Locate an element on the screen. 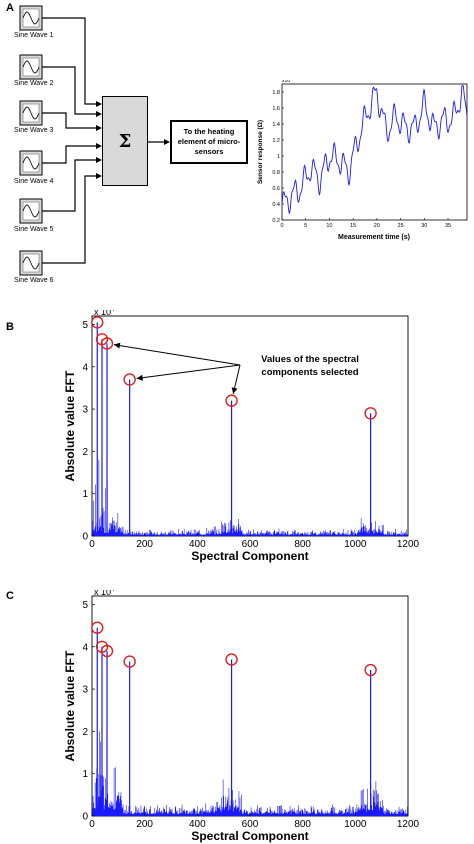 Image resolution: width=474 pixels, height=844 pixels. sensor-y-tick-label: 1.2 is located at coordinates (276, 141).